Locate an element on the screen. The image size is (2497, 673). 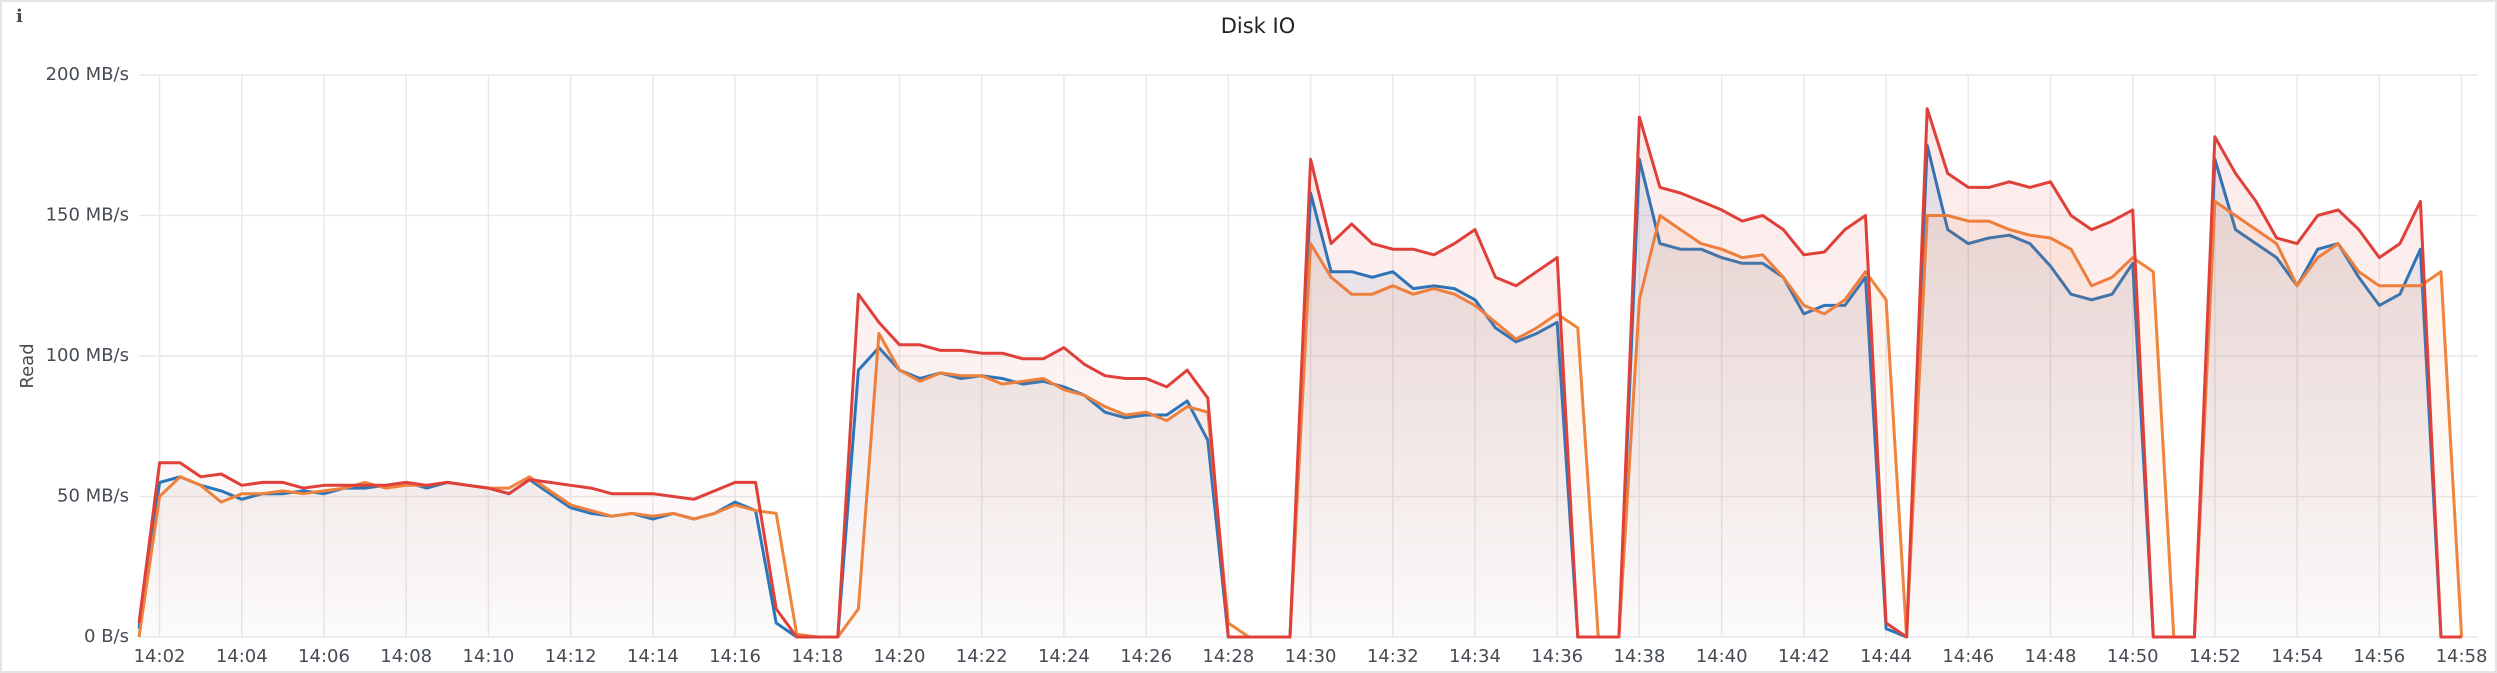
x-tick-label: 14:54 is located at coordinates (2297, 656).